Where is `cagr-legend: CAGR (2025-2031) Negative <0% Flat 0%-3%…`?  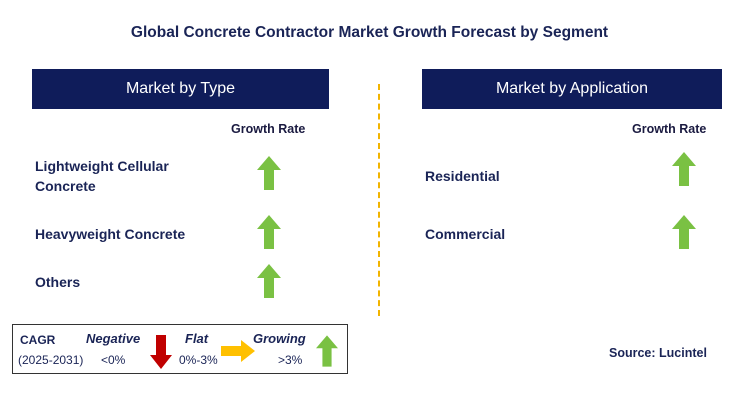
cagr-legend: CAGR (2025-2031) Negative <0% Flat 0%-3%… is located at coordinates (180, 349).